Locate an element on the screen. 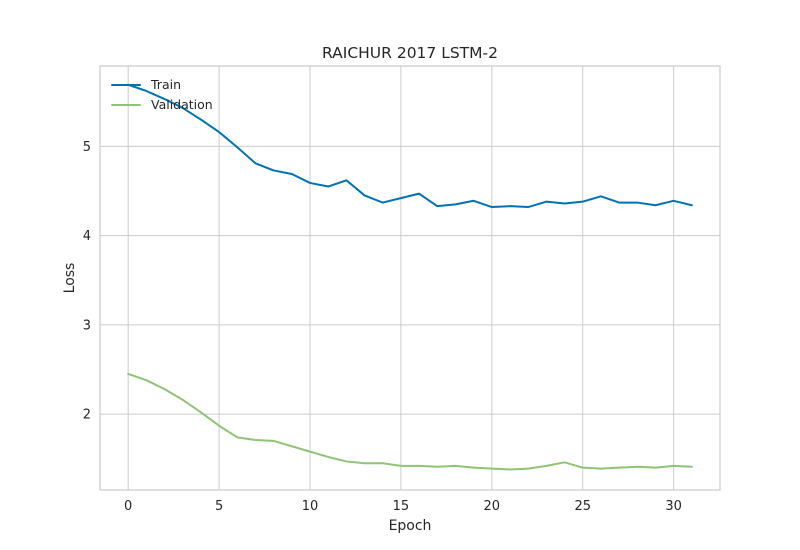 The width and height of the screenshot is (800, 550). x-tick-label: 25 is located at coordinates (582, 506).